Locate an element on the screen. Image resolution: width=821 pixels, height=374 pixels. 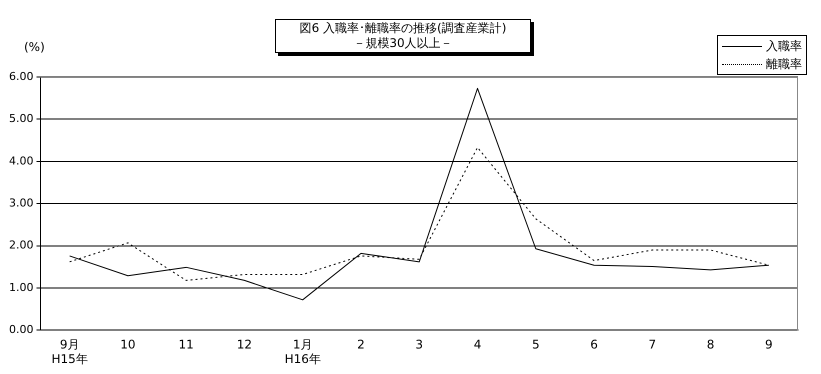
x-tick-label: 12 is located at coordinates (244, 345).